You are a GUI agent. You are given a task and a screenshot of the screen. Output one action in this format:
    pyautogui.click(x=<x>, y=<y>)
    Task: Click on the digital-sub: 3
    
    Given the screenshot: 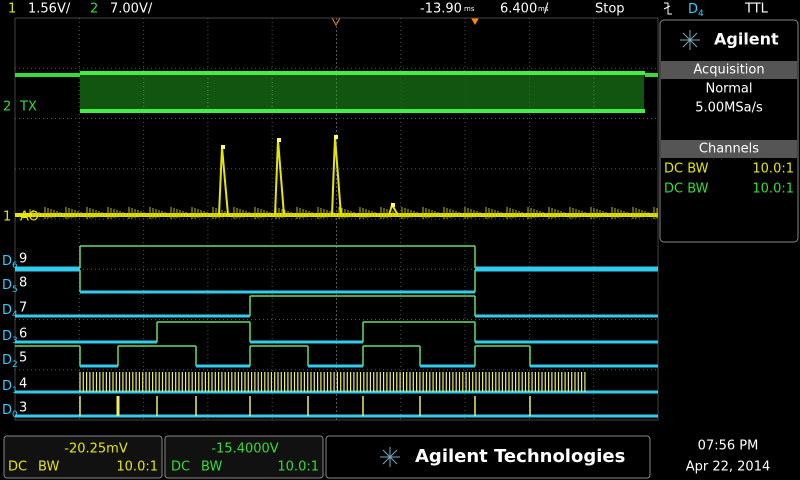 What is the action you would take?
    pyautogui.click(x=15, y=341)
    